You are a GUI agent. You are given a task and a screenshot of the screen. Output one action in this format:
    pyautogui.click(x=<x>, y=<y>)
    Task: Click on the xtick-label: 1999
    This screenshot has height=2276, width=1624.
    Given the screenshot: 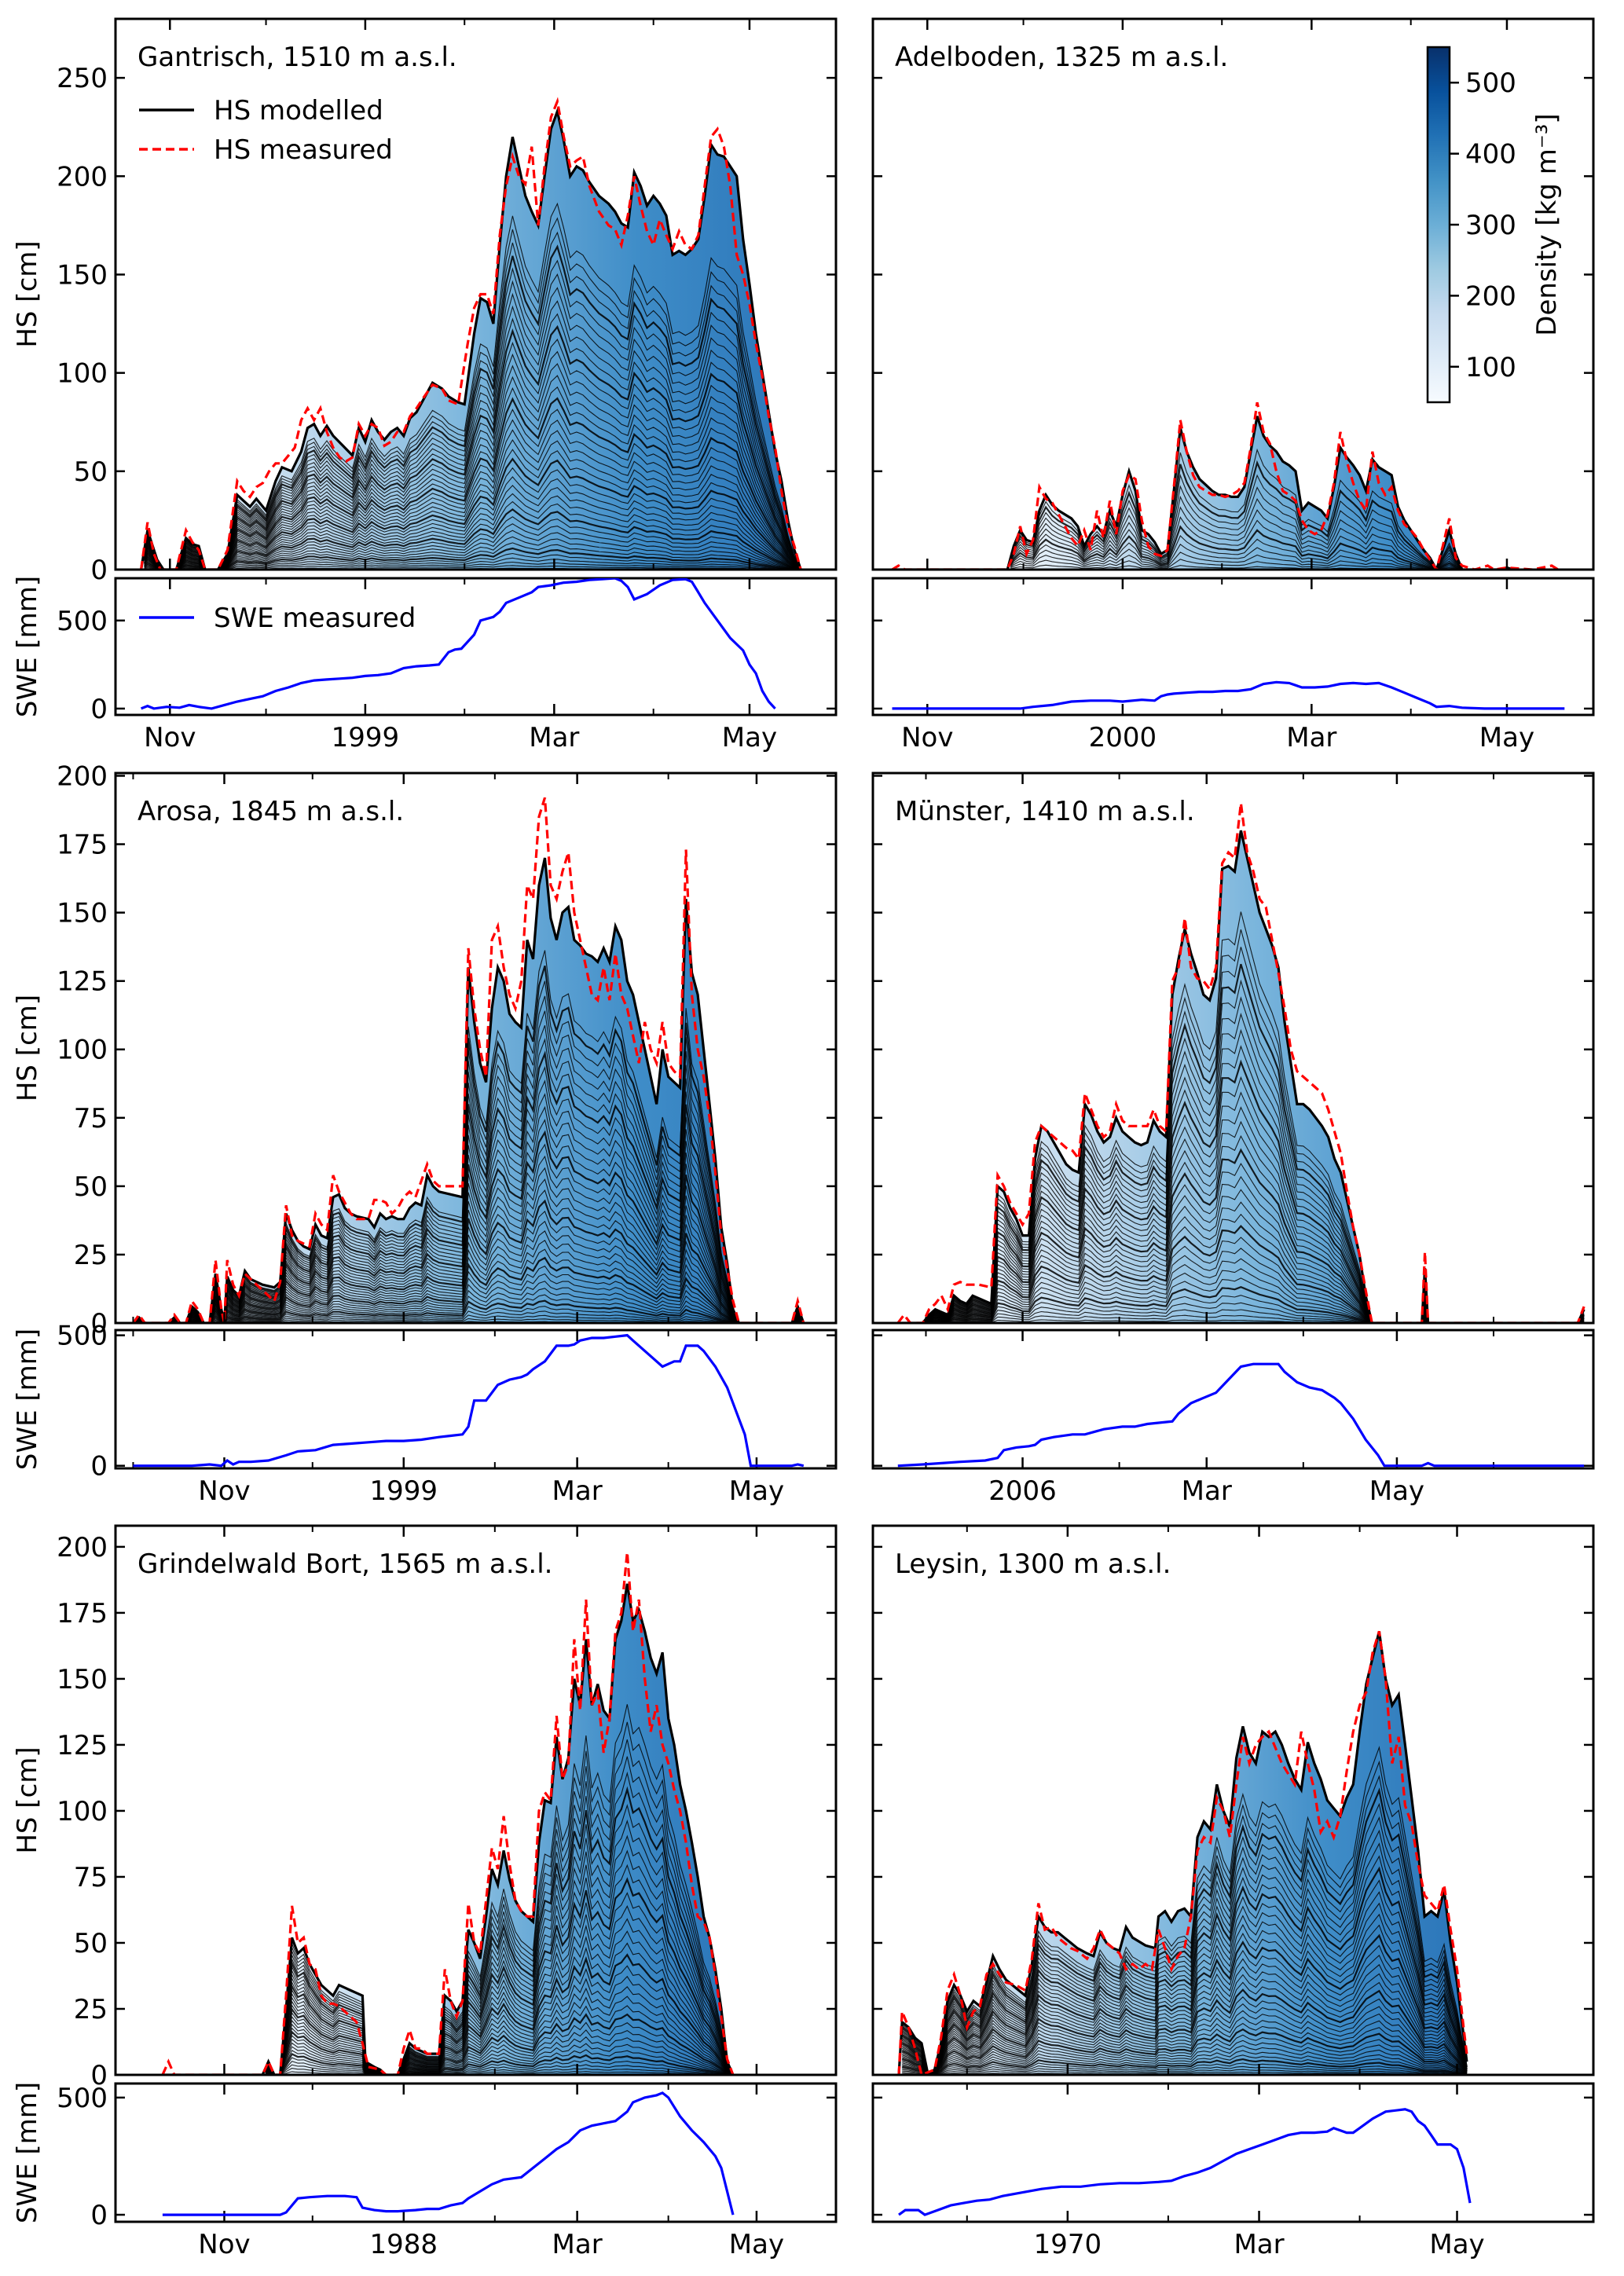 What is the action you would take?
    pyautogui.click(x=366, y=737)
    